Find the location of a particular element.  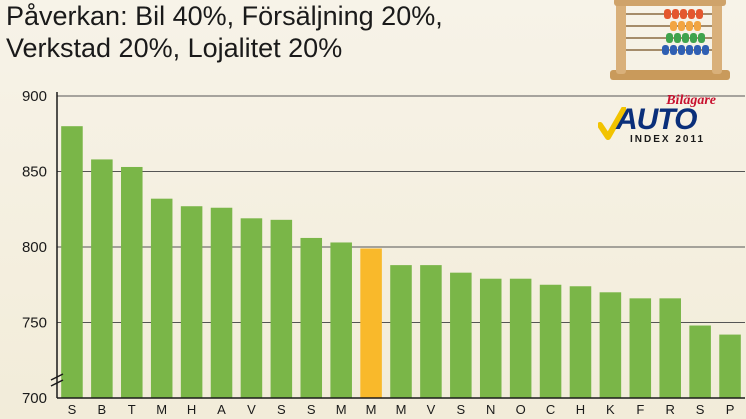

title-line-1: Påverkan: Bil 40%, Försäljning 20%, is located at coordinates (224, 16).